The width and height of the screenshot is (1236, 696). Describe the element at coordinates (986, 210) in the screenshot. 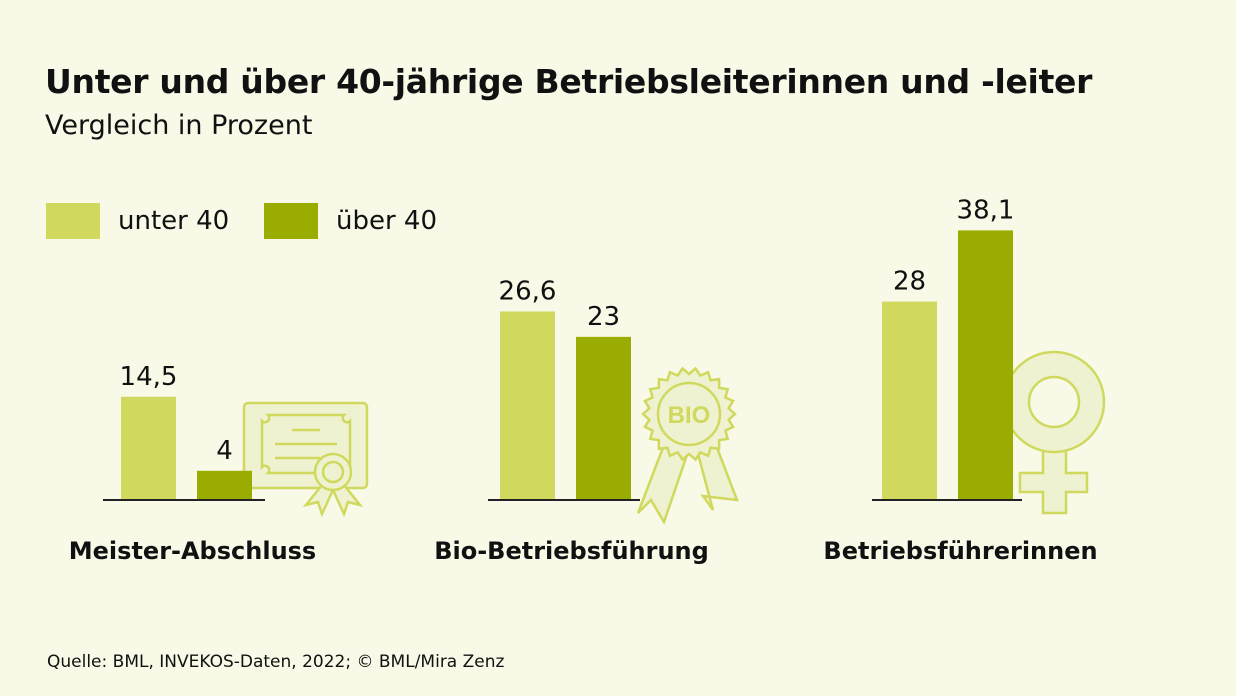

I see `data-label: 38,1` at that location.